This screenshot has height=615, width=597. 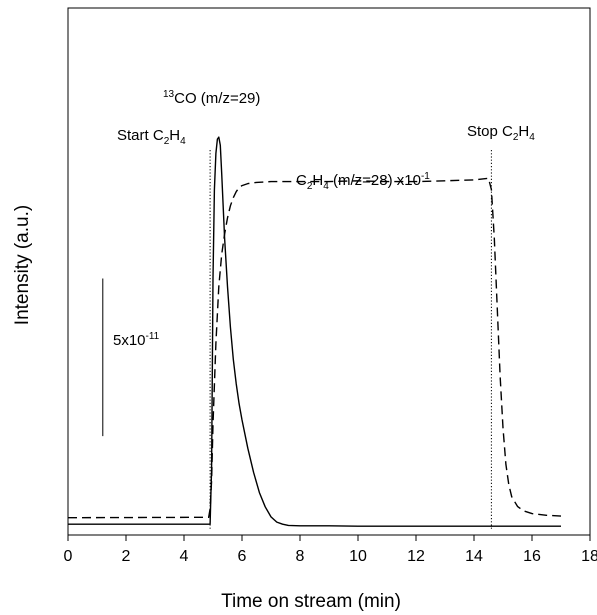 I want to click on x-tick-label: 12, so click(x=416, y=556).